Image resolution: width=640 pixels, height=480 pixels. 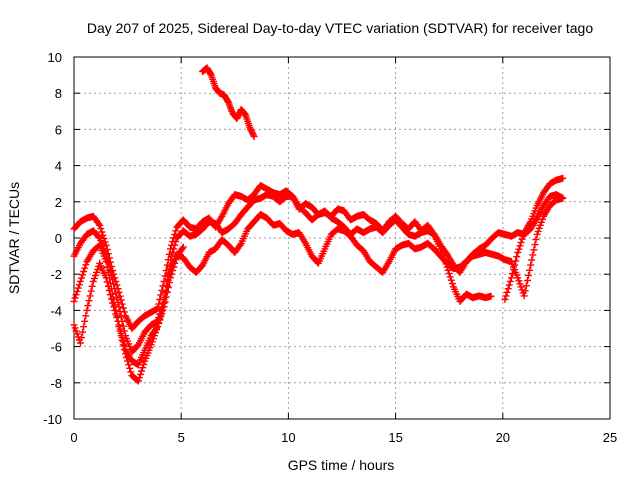 I want to click on x-tick-label: 0, so click(x=73, y=437).